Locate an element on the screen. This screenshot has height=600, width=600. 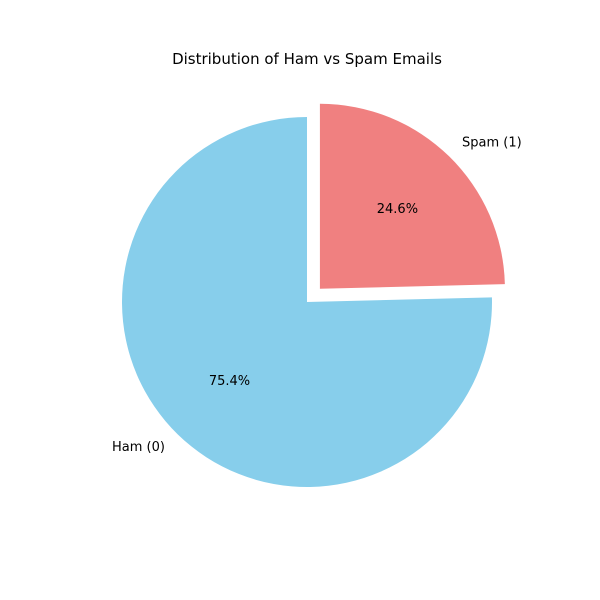
pie-slice-label-2: Spam (1) is located at coordinates (492, 143).